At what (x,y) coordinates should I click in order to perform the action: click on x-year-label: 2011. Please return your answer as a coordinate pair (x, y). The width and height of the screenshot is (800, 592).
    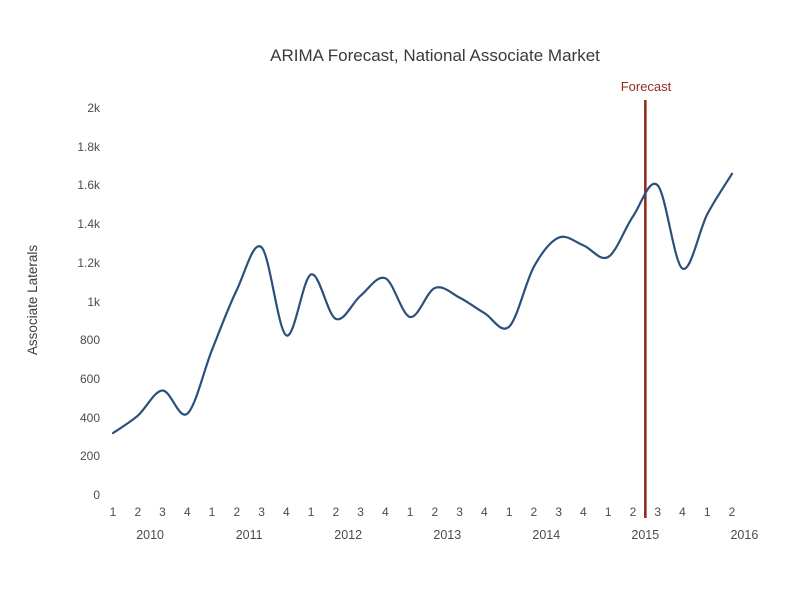
    Looking at the image, I should click on (249, 535).